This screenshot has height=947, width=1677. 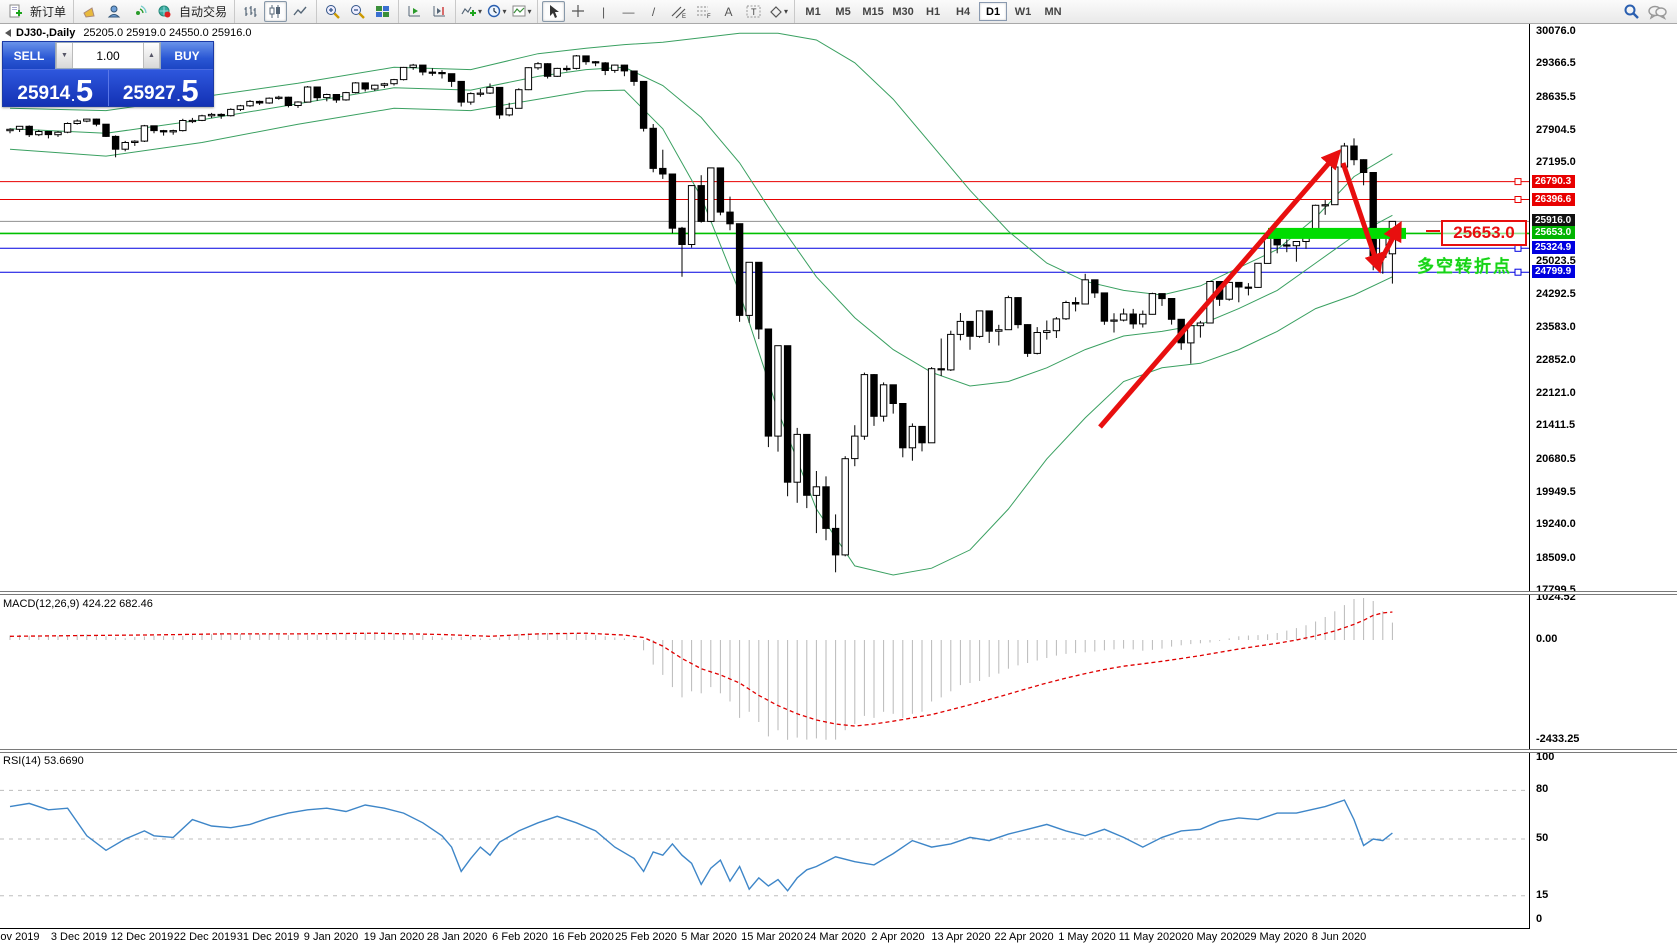 What do you see at coordinates (1554, 248) in the screenshot?
I see `price-badge-25324.9: 25324.9` at bounding box center [1554, 248].